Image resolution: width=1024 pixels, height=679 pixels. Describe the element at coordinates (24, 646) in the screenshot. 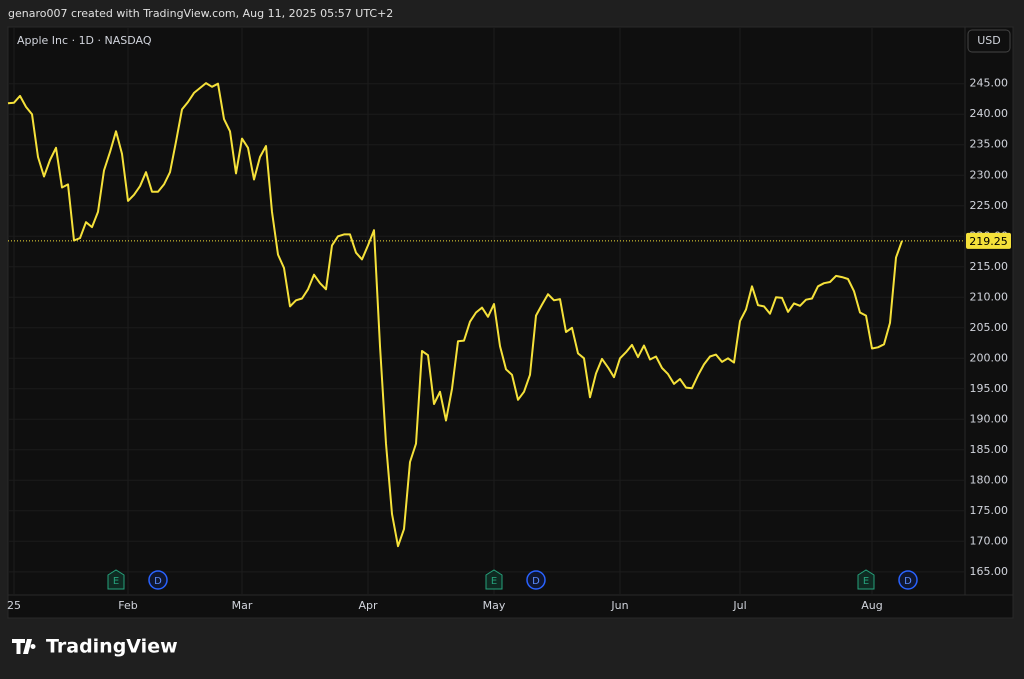

I see `logo-icon` at that location.